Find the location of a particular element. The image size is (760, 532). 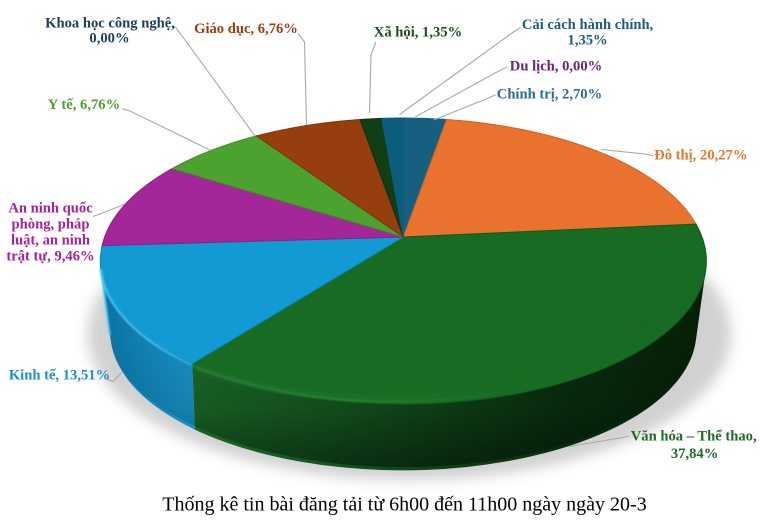

svg-text: luật, an ninh is located at coordinates (50, 241).